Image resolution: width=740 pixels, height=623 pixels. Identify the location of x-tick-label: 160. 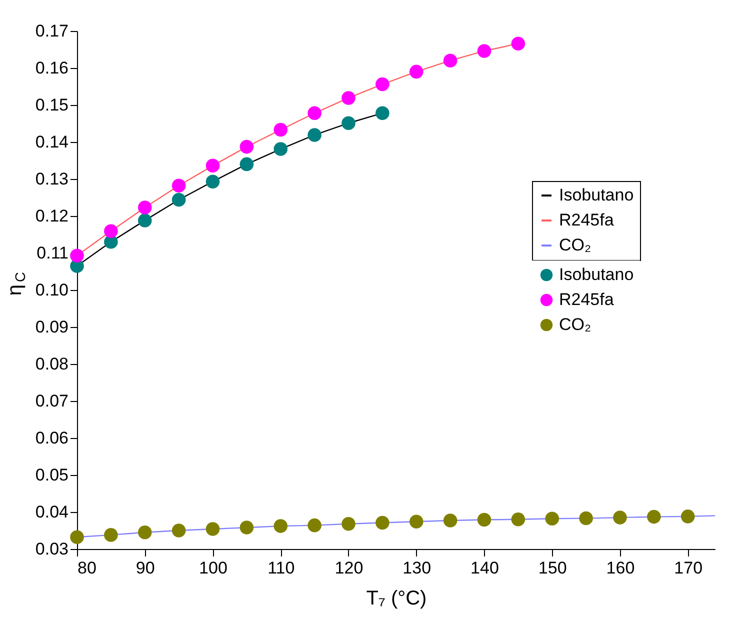
(620, 568).